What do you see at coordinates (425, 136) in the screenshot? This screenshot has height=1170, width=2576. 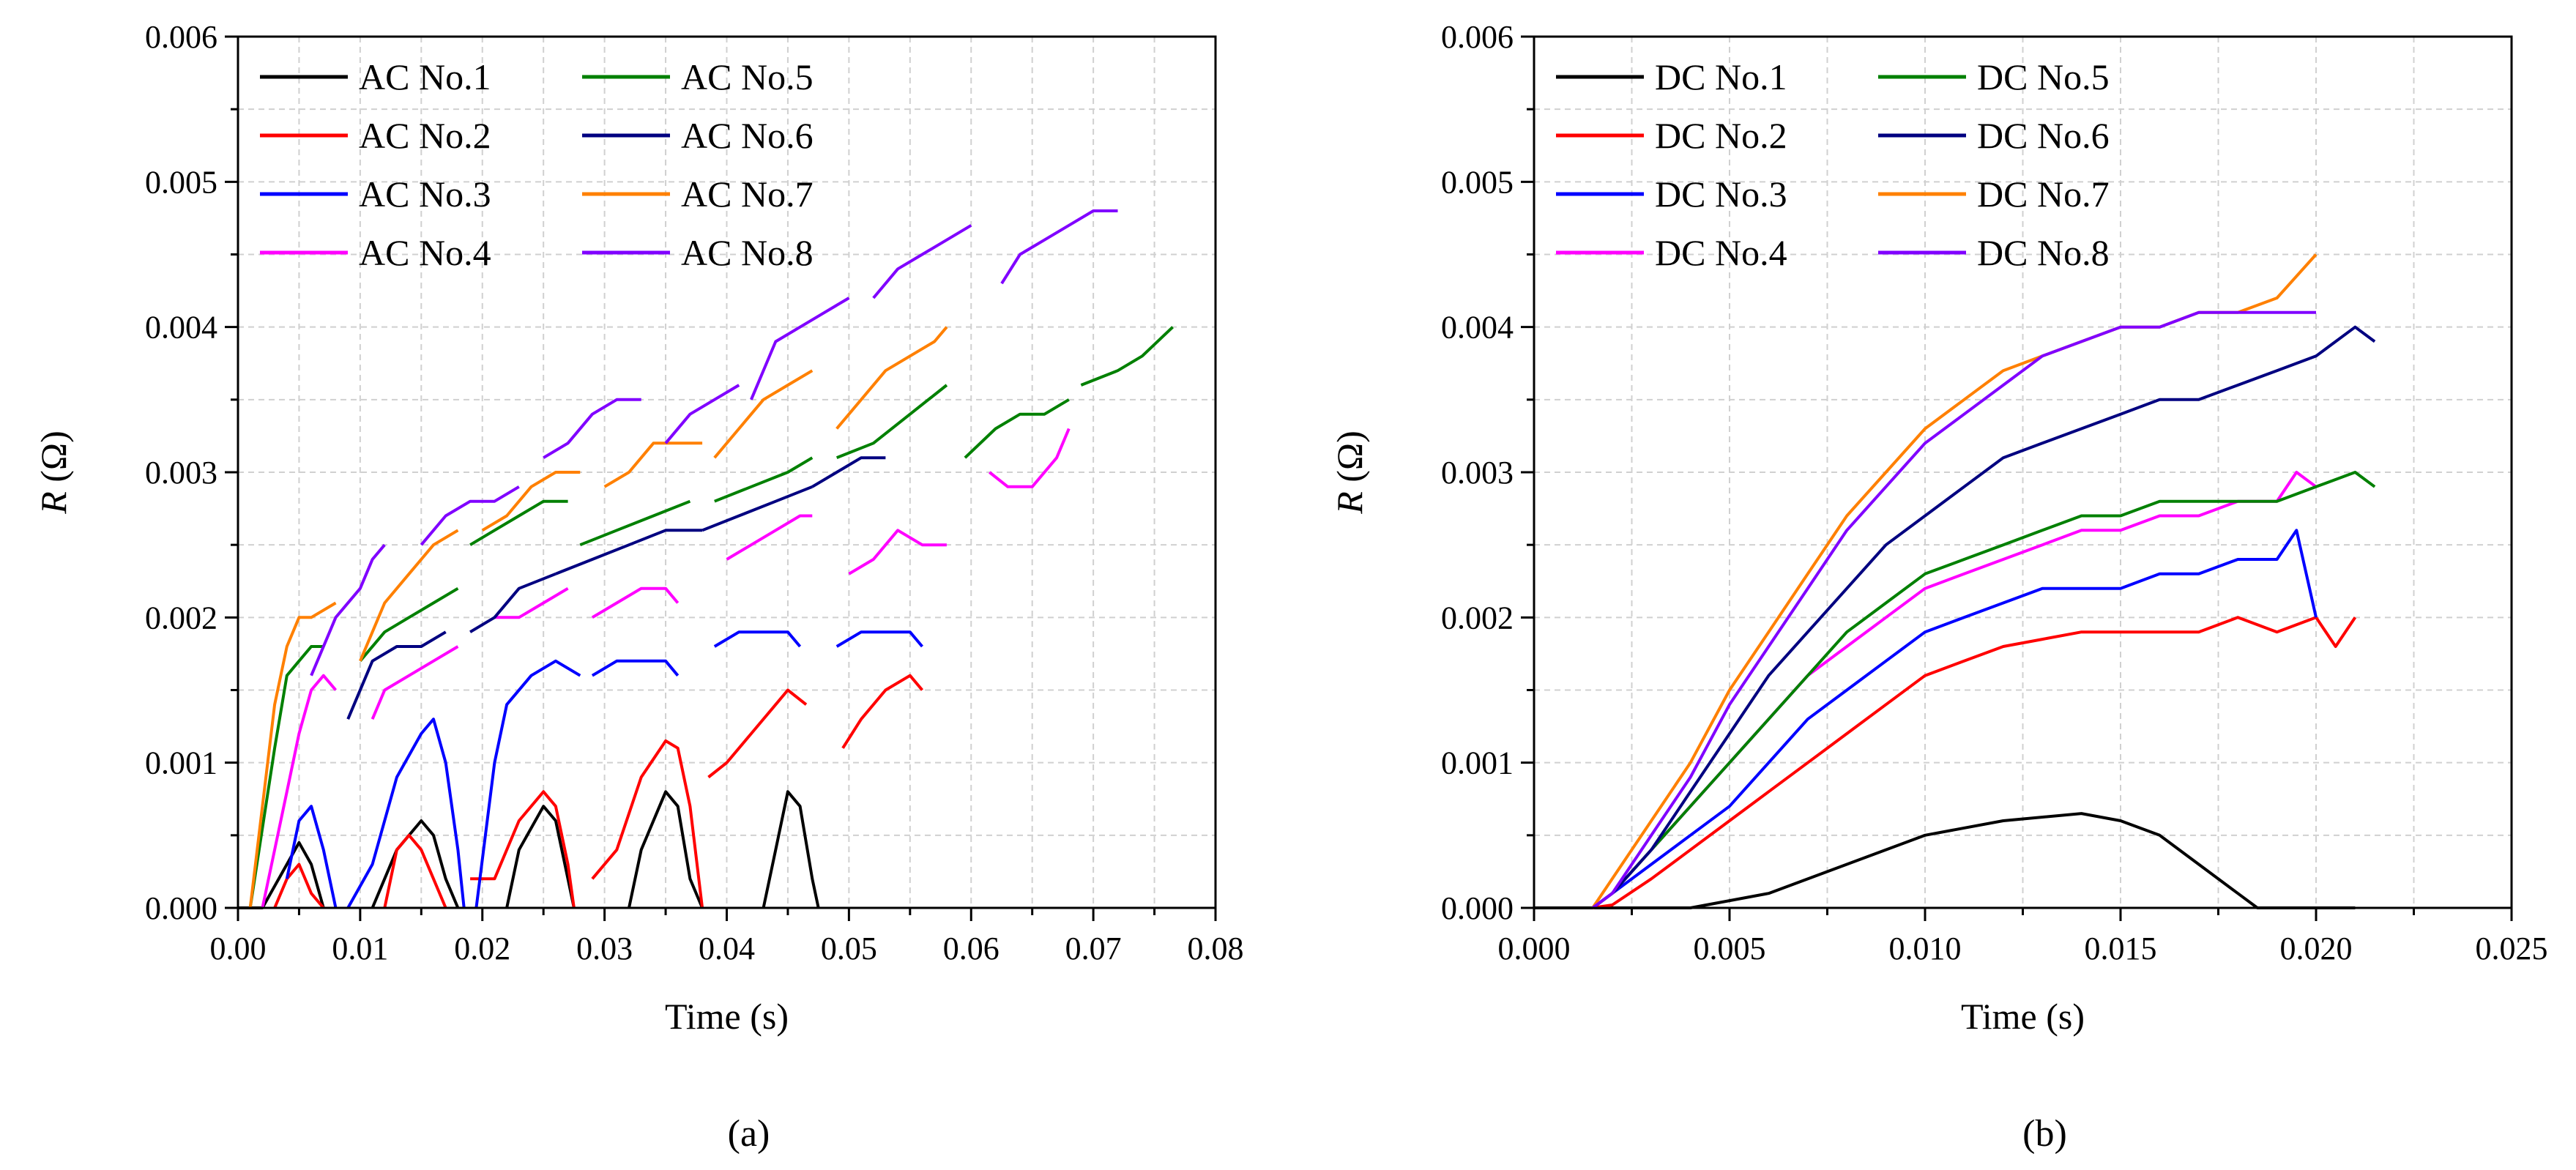 I see `legend-label: AC No.2` at bounding box center [425, 136].